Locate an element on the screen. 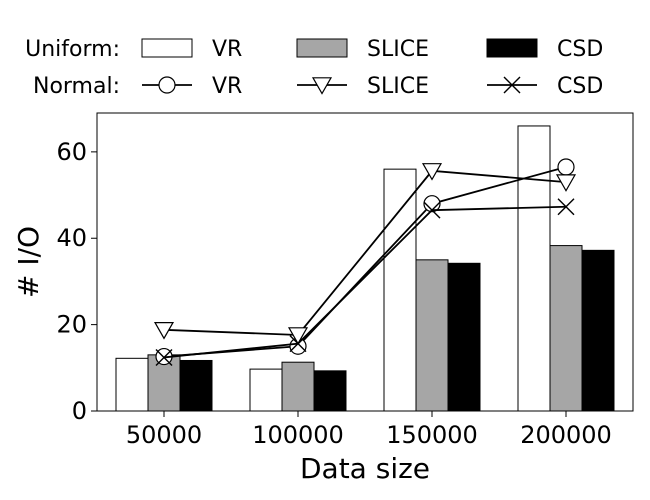 This screenshot has height=500, width=650. legend-entry-normal-slice: SLICE is located at coordinates (363, 86).